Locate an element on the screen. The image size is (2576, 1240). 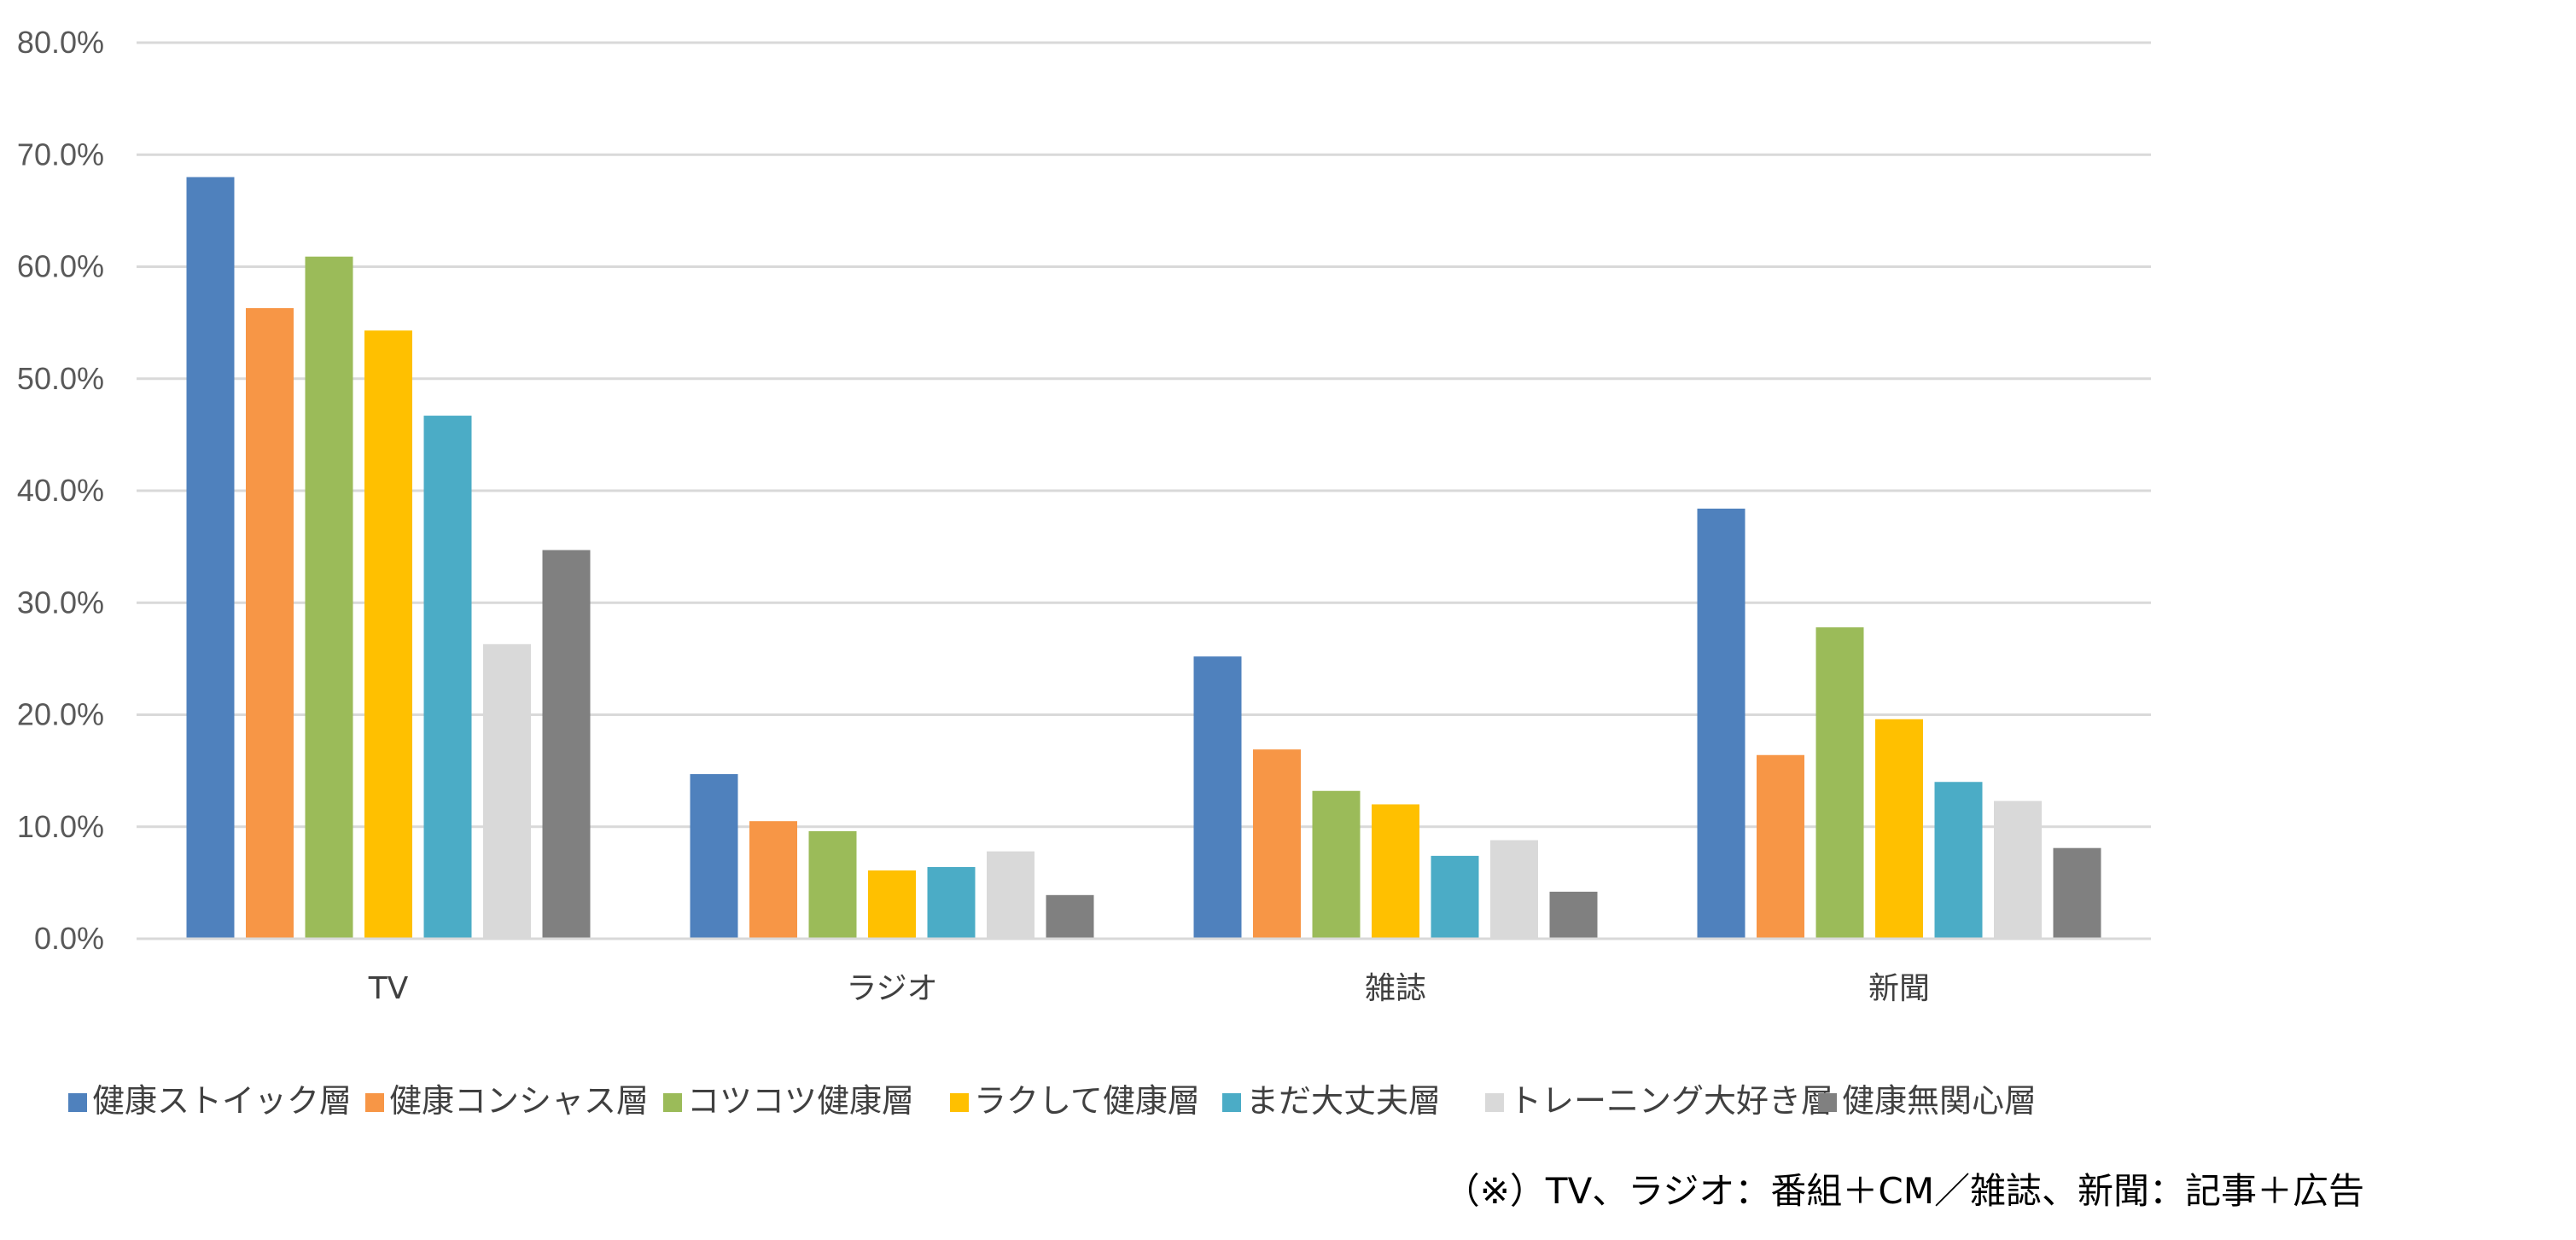
legend-label: まだ大丈夫層 is located at coordinates (1343, 1101).